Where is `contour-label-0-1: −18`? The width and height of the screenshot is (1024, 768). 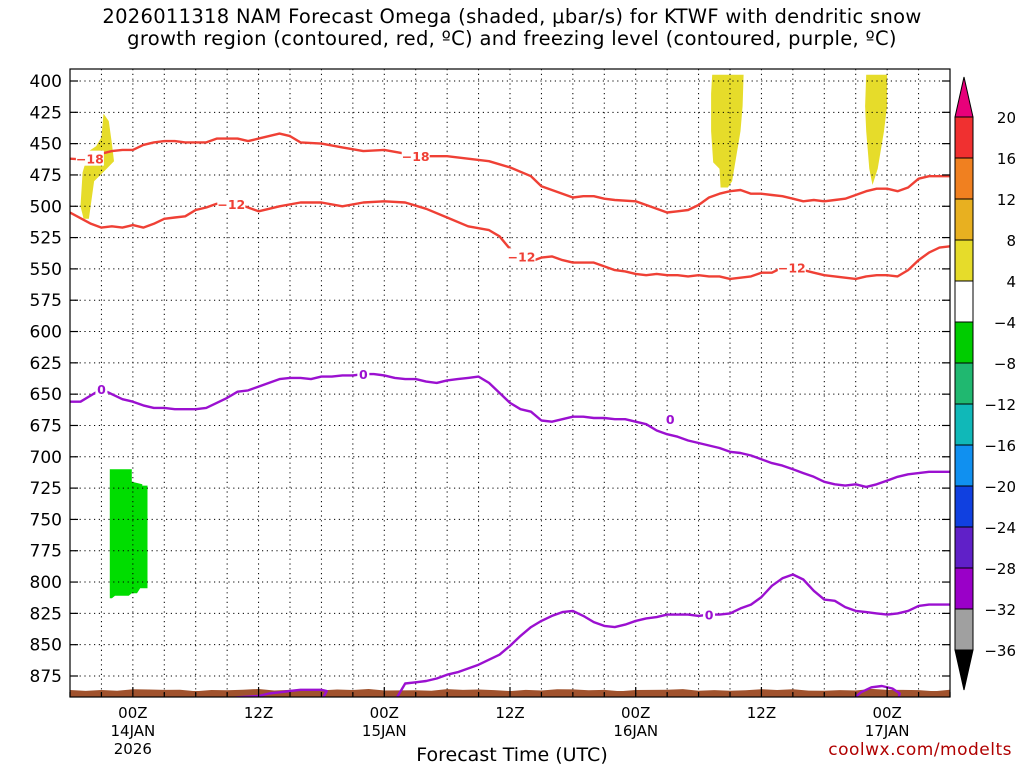
contour-label-0-1: −18 is located at coordinates (416, 156).